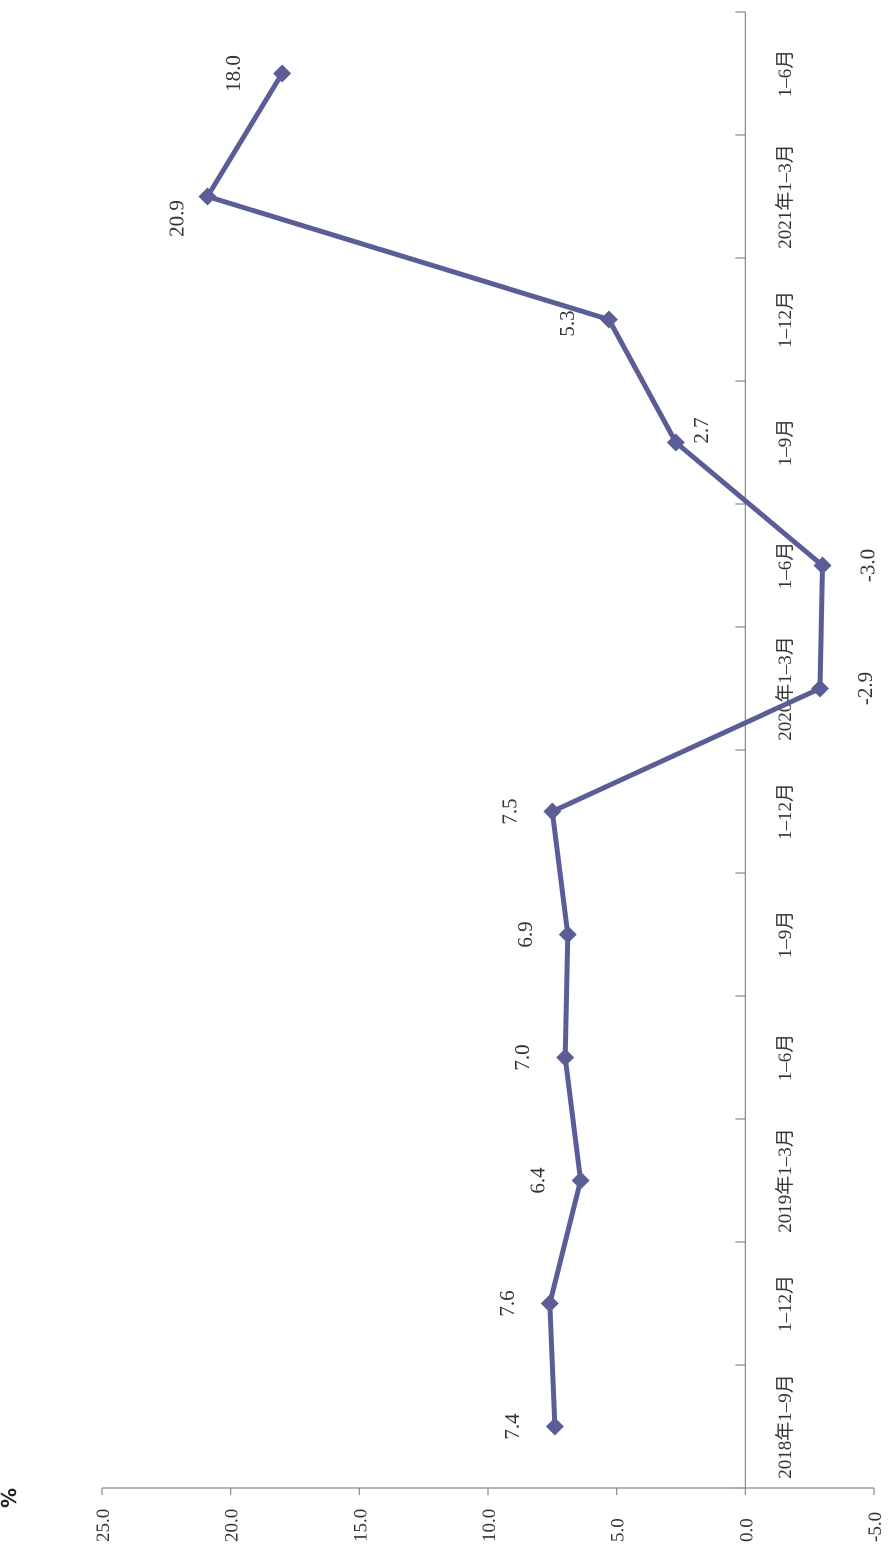  Describe the element at coordinates (785, 688) in the screenshot. I see `category-label: 2020年1–3月` at that location.